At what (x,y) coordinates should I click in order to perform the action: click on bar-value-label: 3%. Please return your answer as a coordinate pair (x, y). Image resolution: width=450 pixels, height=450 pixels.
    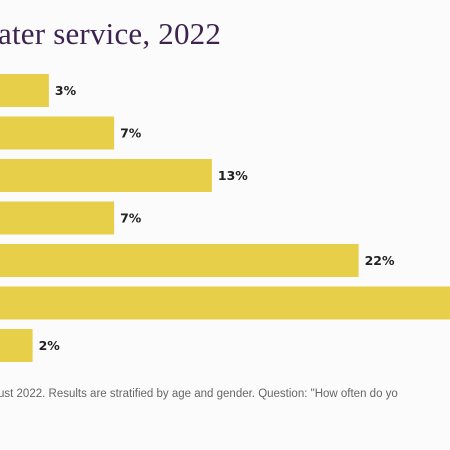
    Looking at the image, I should click on (66, 90).